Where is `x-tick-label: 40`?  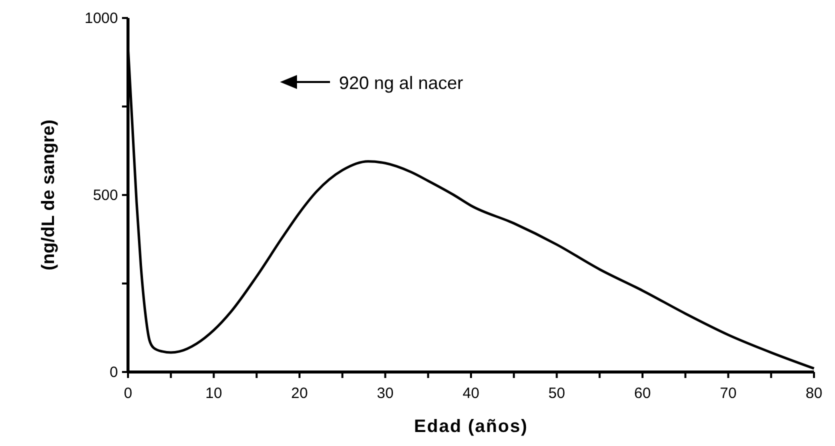 x-tick-label: 40 is located at coordinates (471, 393).